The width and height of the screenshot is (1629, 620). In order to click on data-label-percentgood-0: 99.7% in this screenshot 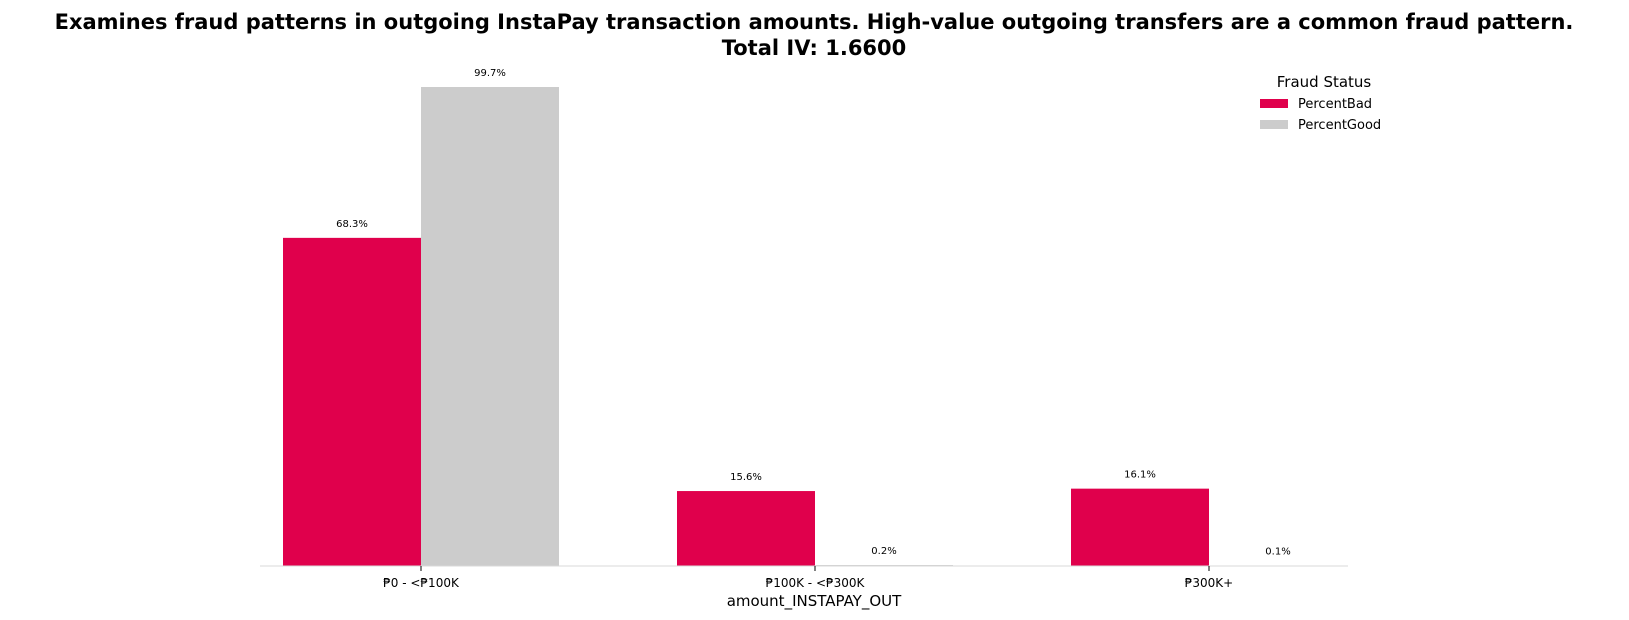, I will do `click(490, 73)`.